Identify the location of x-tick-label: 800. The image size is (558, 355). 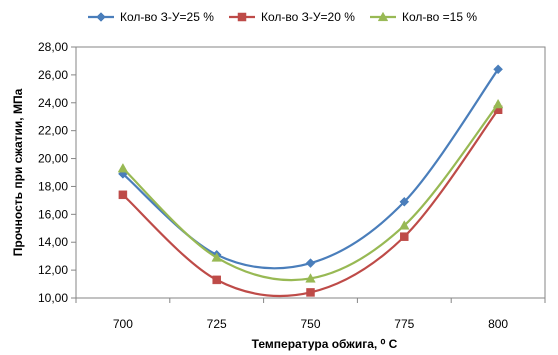
(498, 324).